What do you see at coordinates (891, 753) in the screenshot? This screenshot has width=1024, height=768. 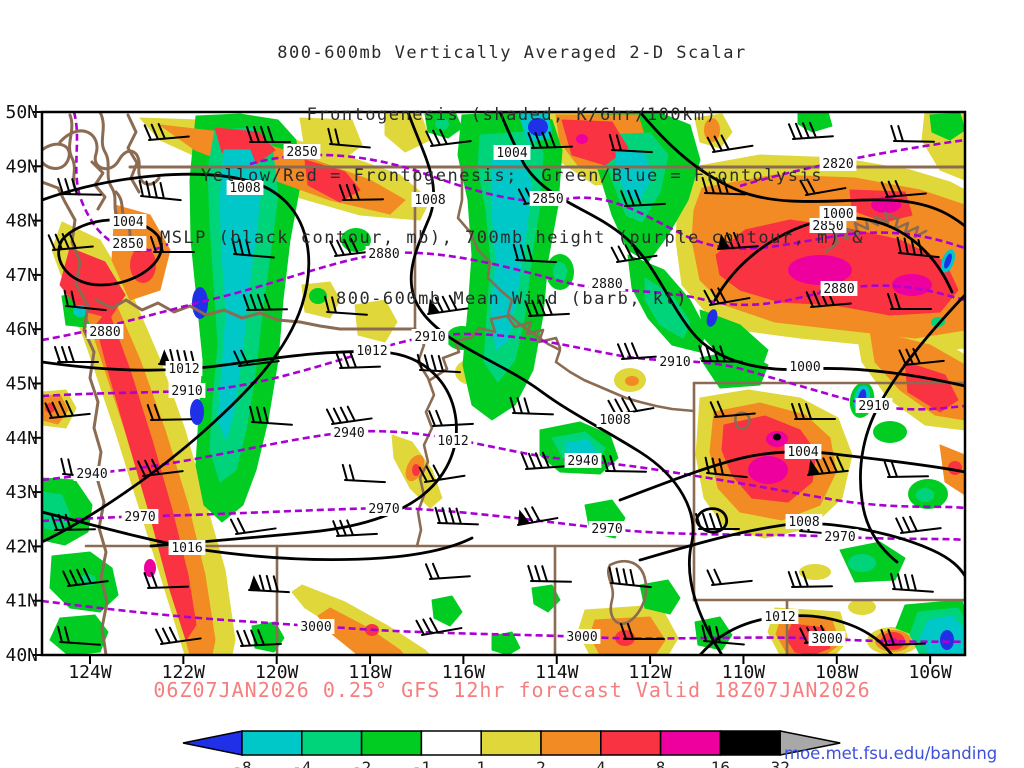 I see `site-link: moe.met.fsu.edu/banding` at bounding box center [891, 753].